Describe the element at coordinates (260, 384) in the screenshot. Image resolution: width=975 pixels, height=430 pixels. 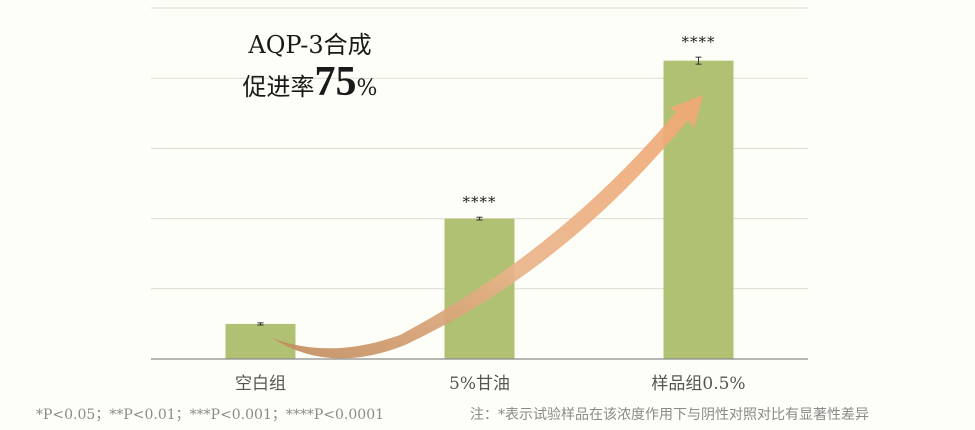
I see `category-label: 空白组` at that location.